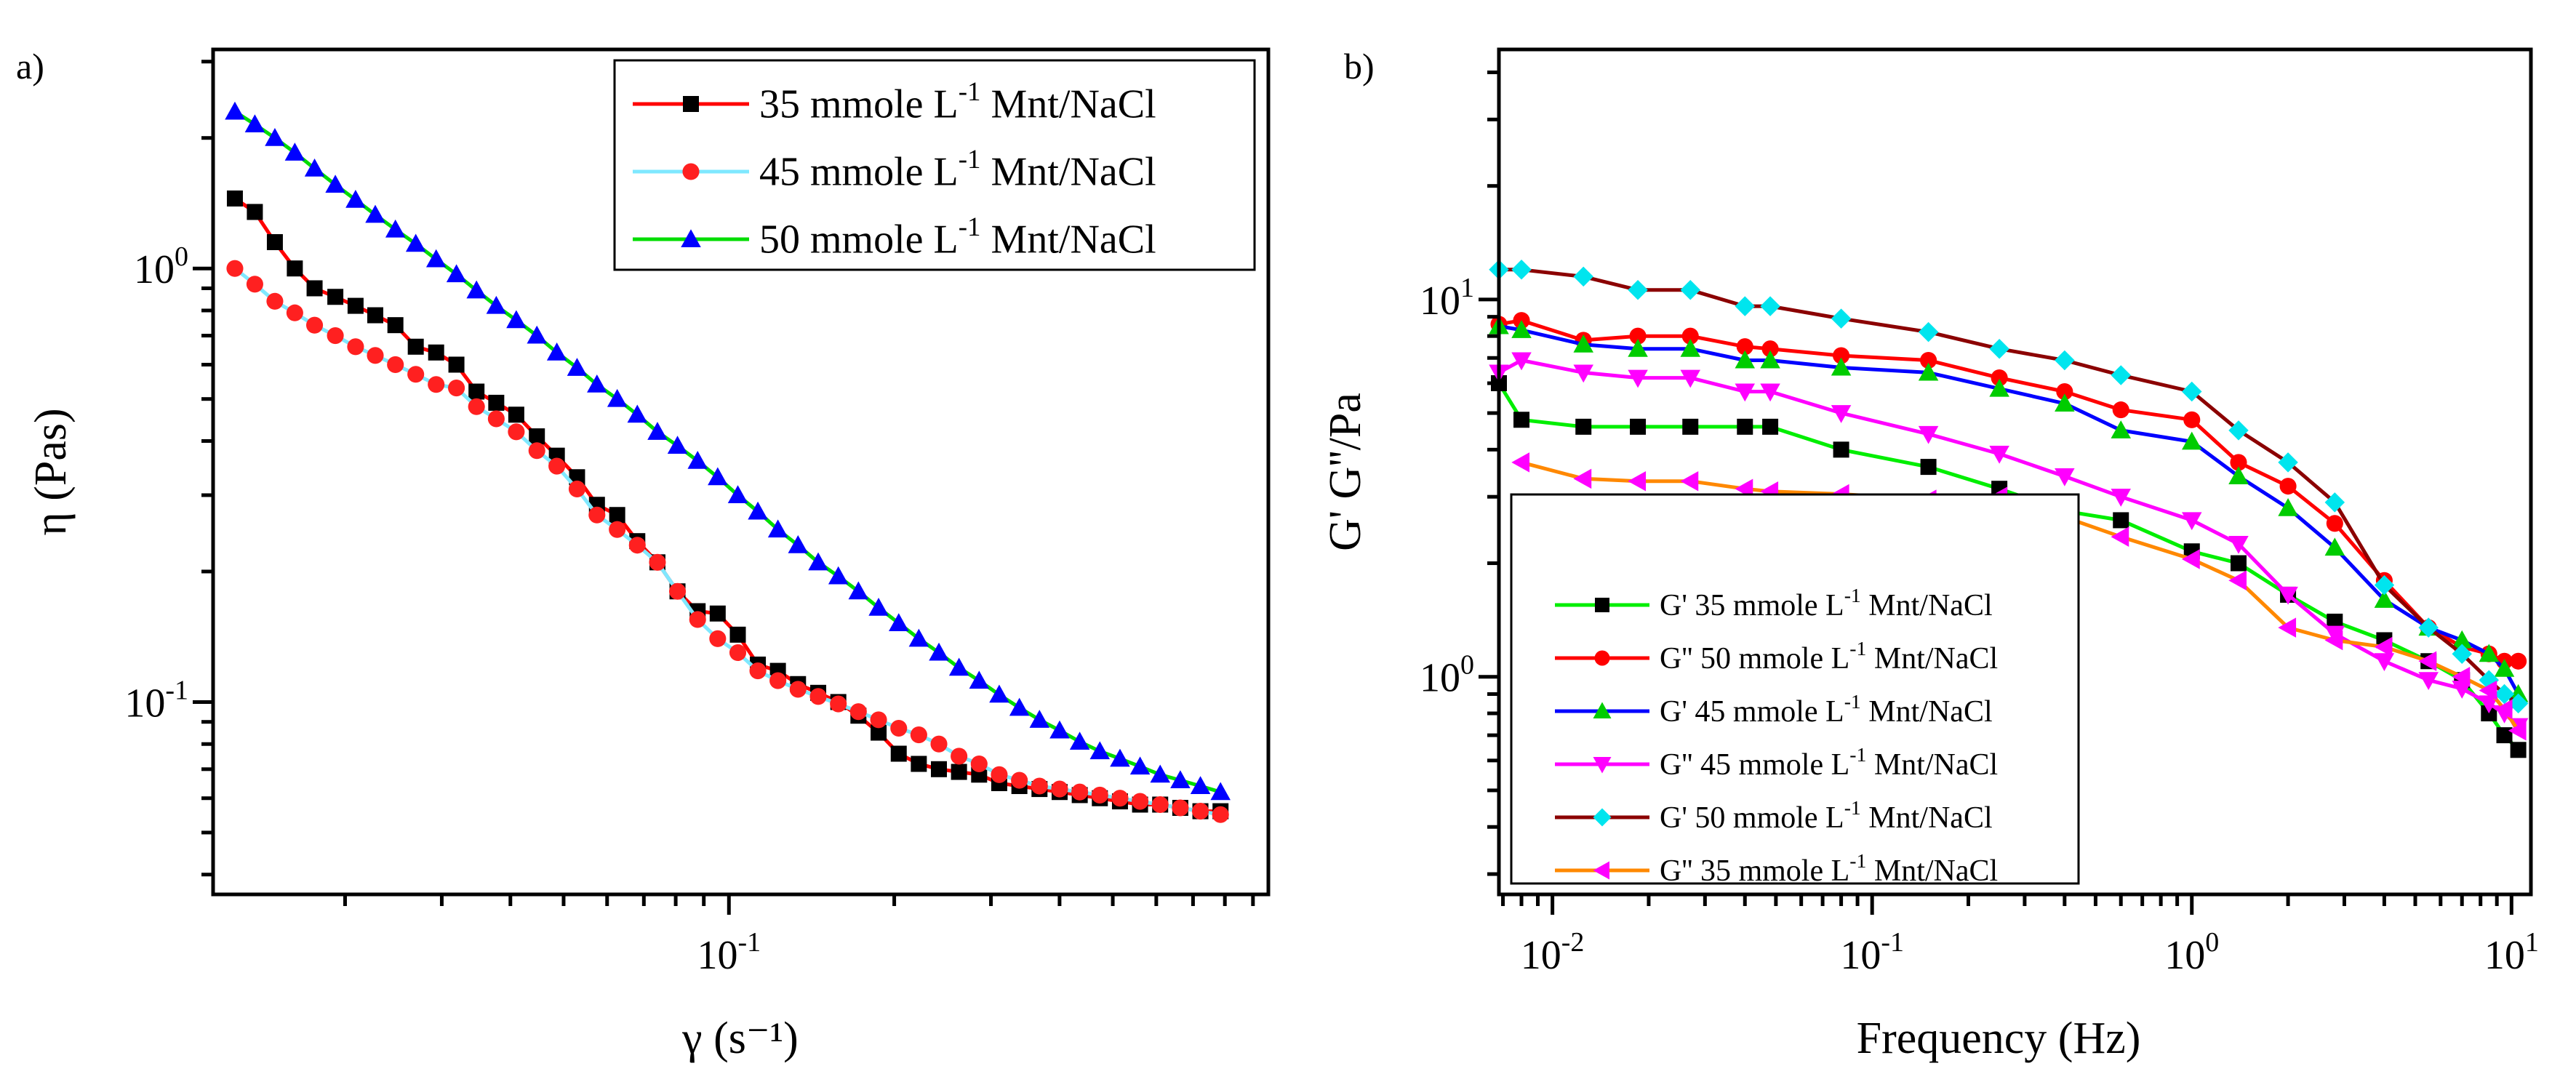  What do you see at coordinates (1776, 868) in the screenshot?
I see `legend-entry-6: G'' 35 mmole L-1 Mnt/NaCl` at bounding box center [1776, 868].